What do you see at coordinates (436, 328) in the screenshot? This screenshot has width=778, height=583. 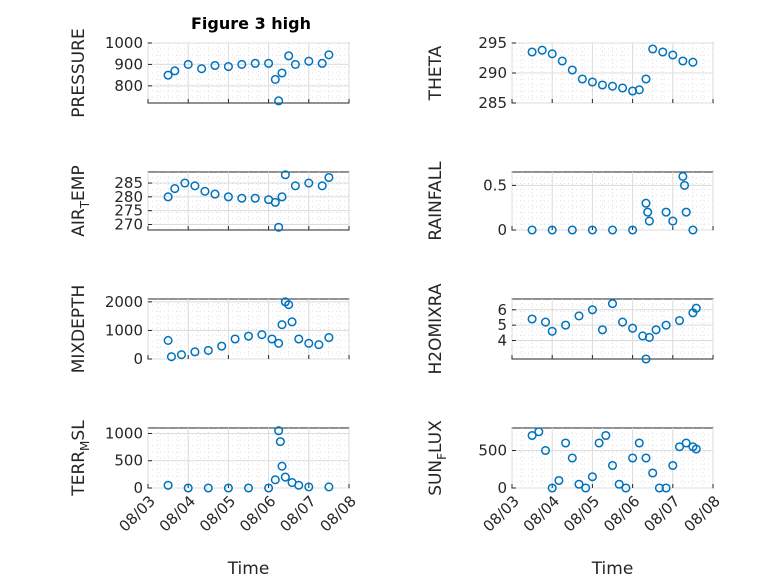 I see `y-axis-label: H2OMIXRA` at bounding box center [436, 328].